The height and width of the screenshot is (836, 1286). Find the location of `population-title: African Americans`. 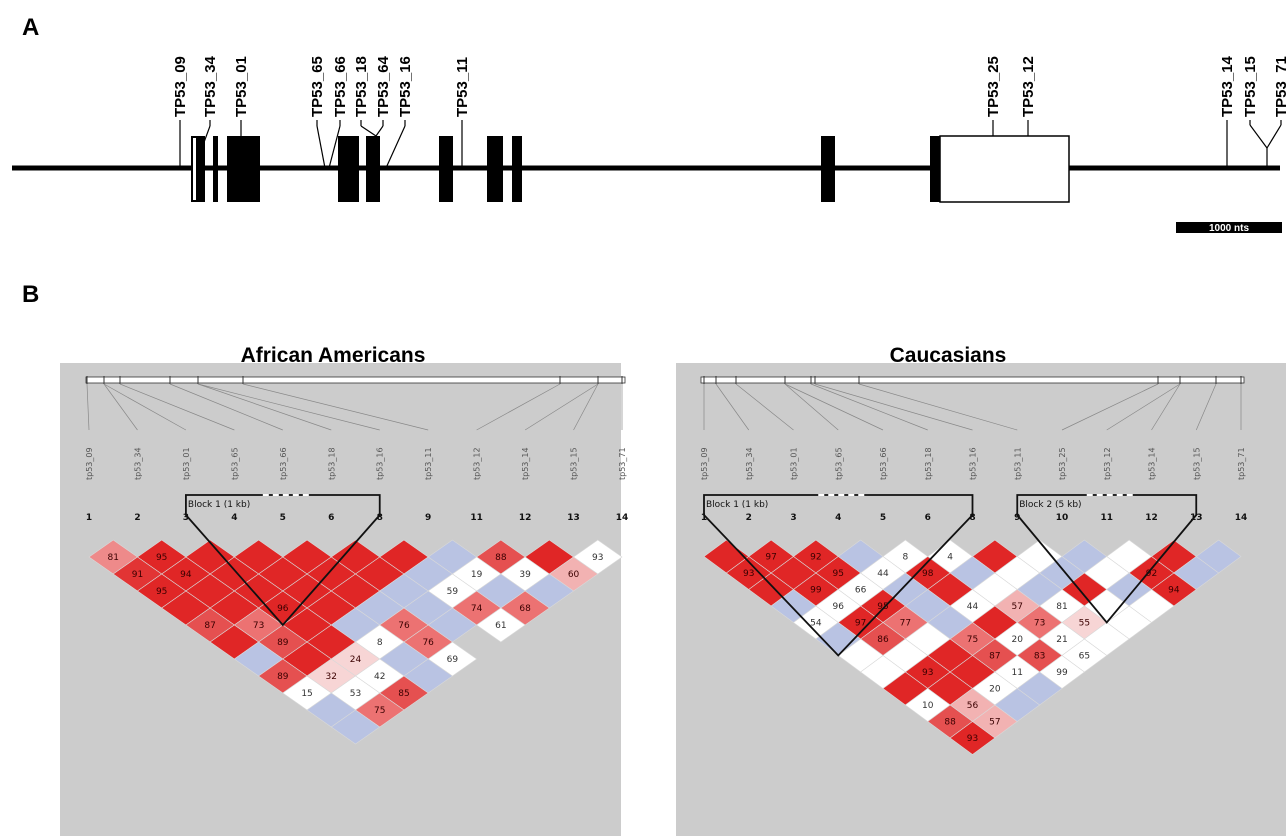

population-title: African Americans is located at coordinates (333, 355).